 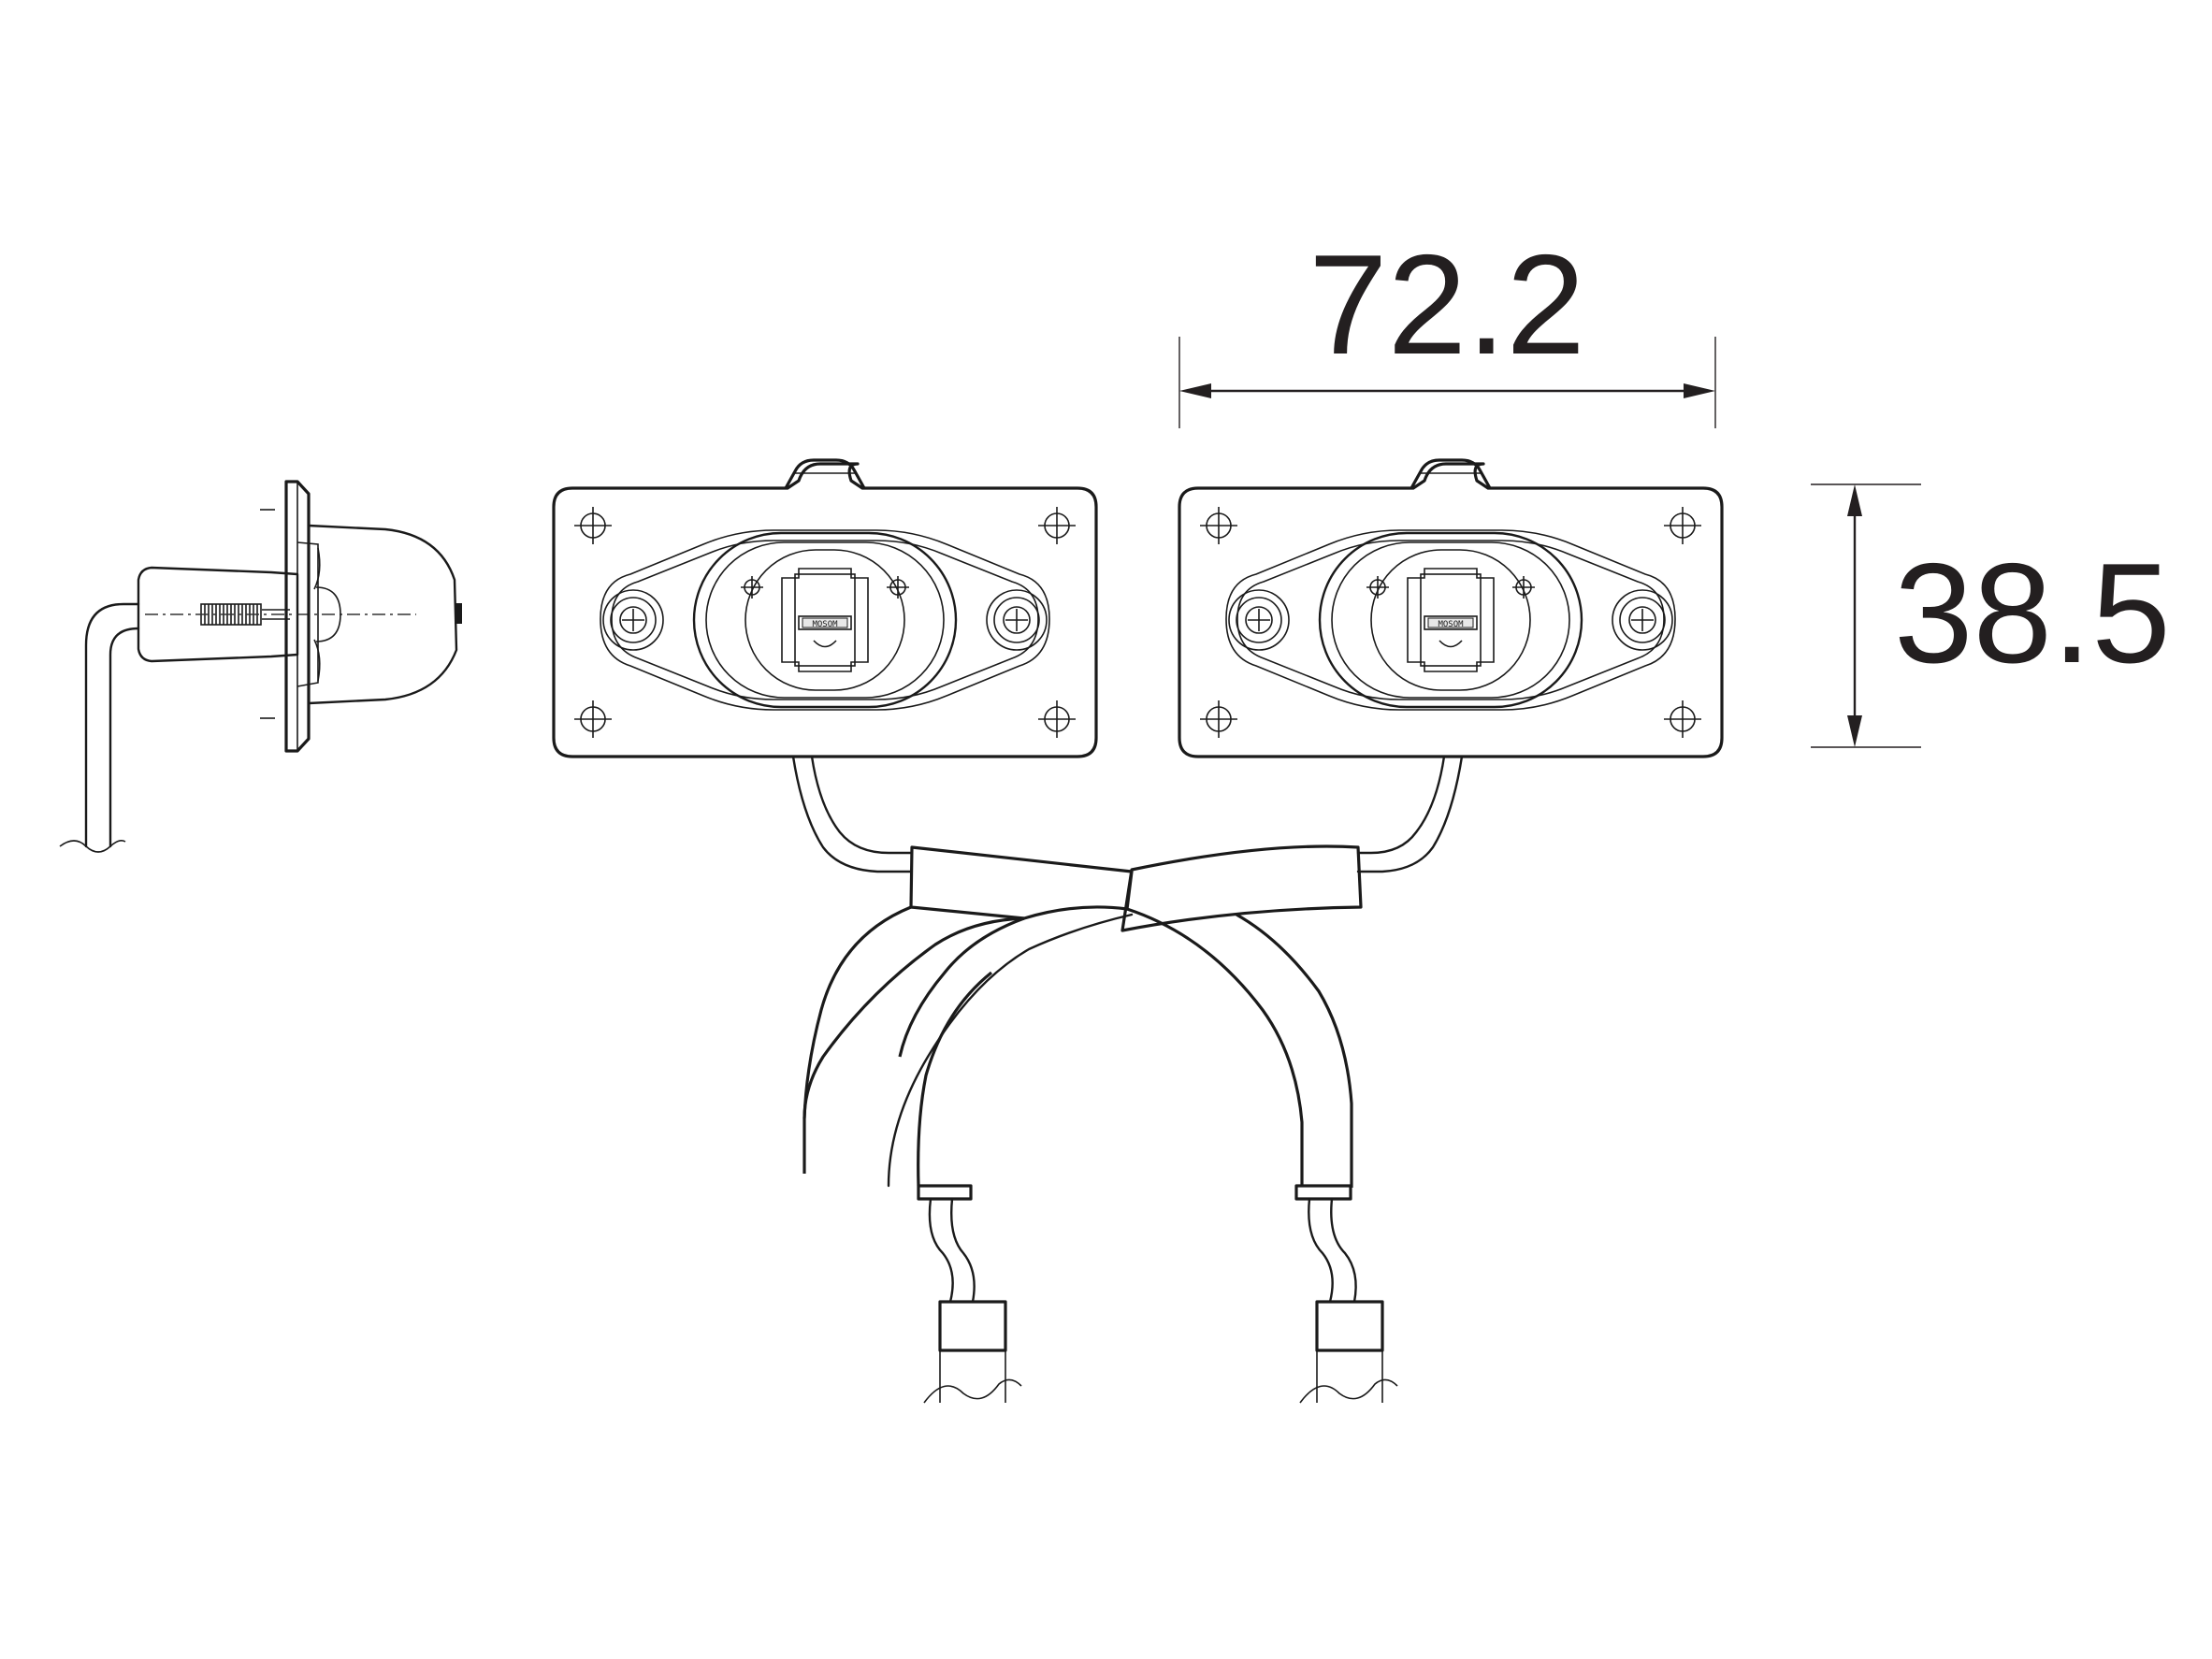 What do you see at coordinates (1447, 304) in the screenshot?
I see `width-label: 72.2` at bounding box center [1447, 304].